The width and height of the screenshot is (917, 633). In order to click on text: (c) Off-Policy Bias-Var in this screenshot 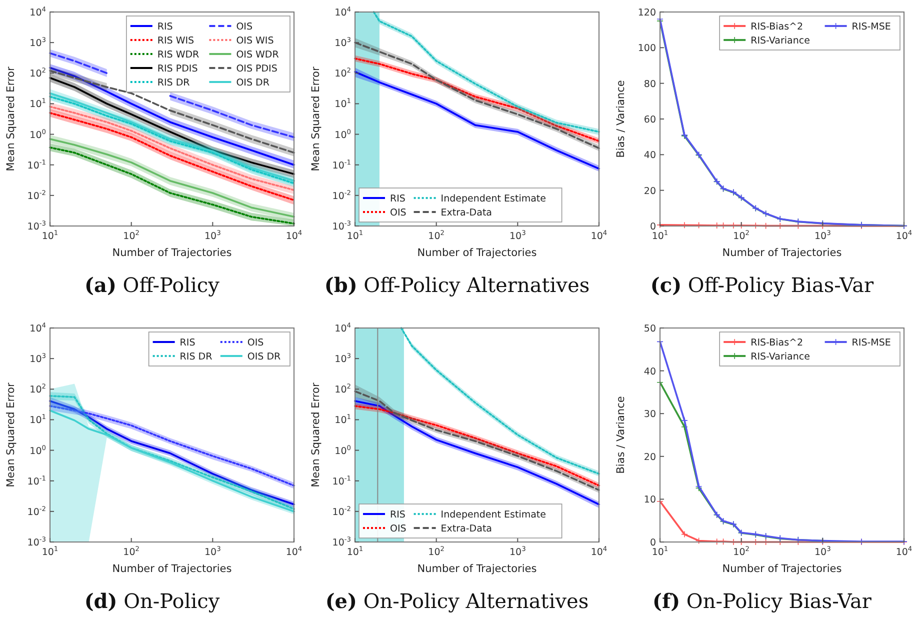, I will do `click(762, 285)`.